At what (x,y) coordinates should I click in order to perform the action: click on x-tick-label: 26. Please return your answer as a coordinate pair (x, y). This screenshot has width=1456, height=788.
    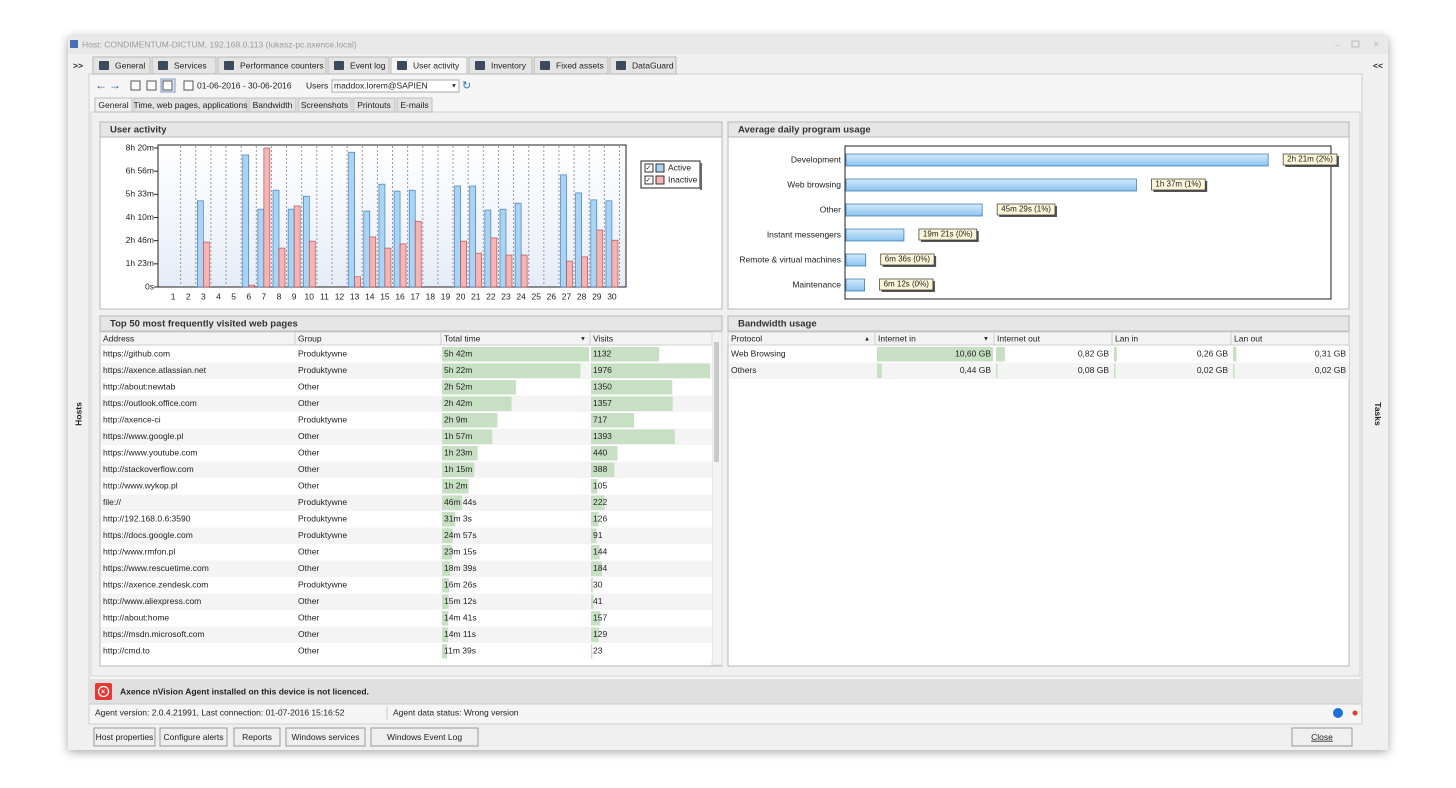
    Looking at the image, I should click on (552, 296).